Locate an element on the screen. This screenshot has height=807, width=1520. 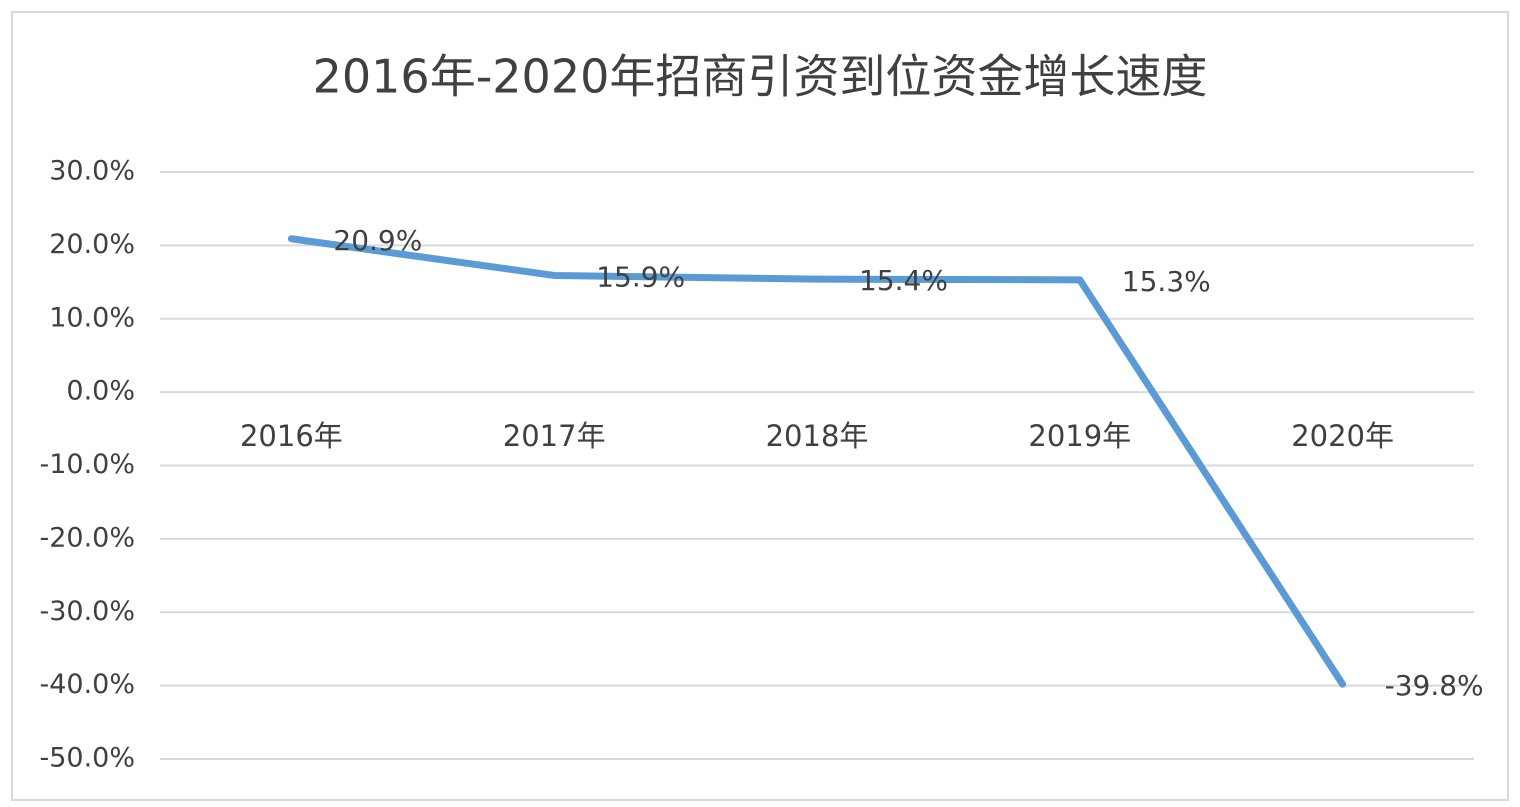
x-tick-label: 2018年 is located at coordinates (817, 436).